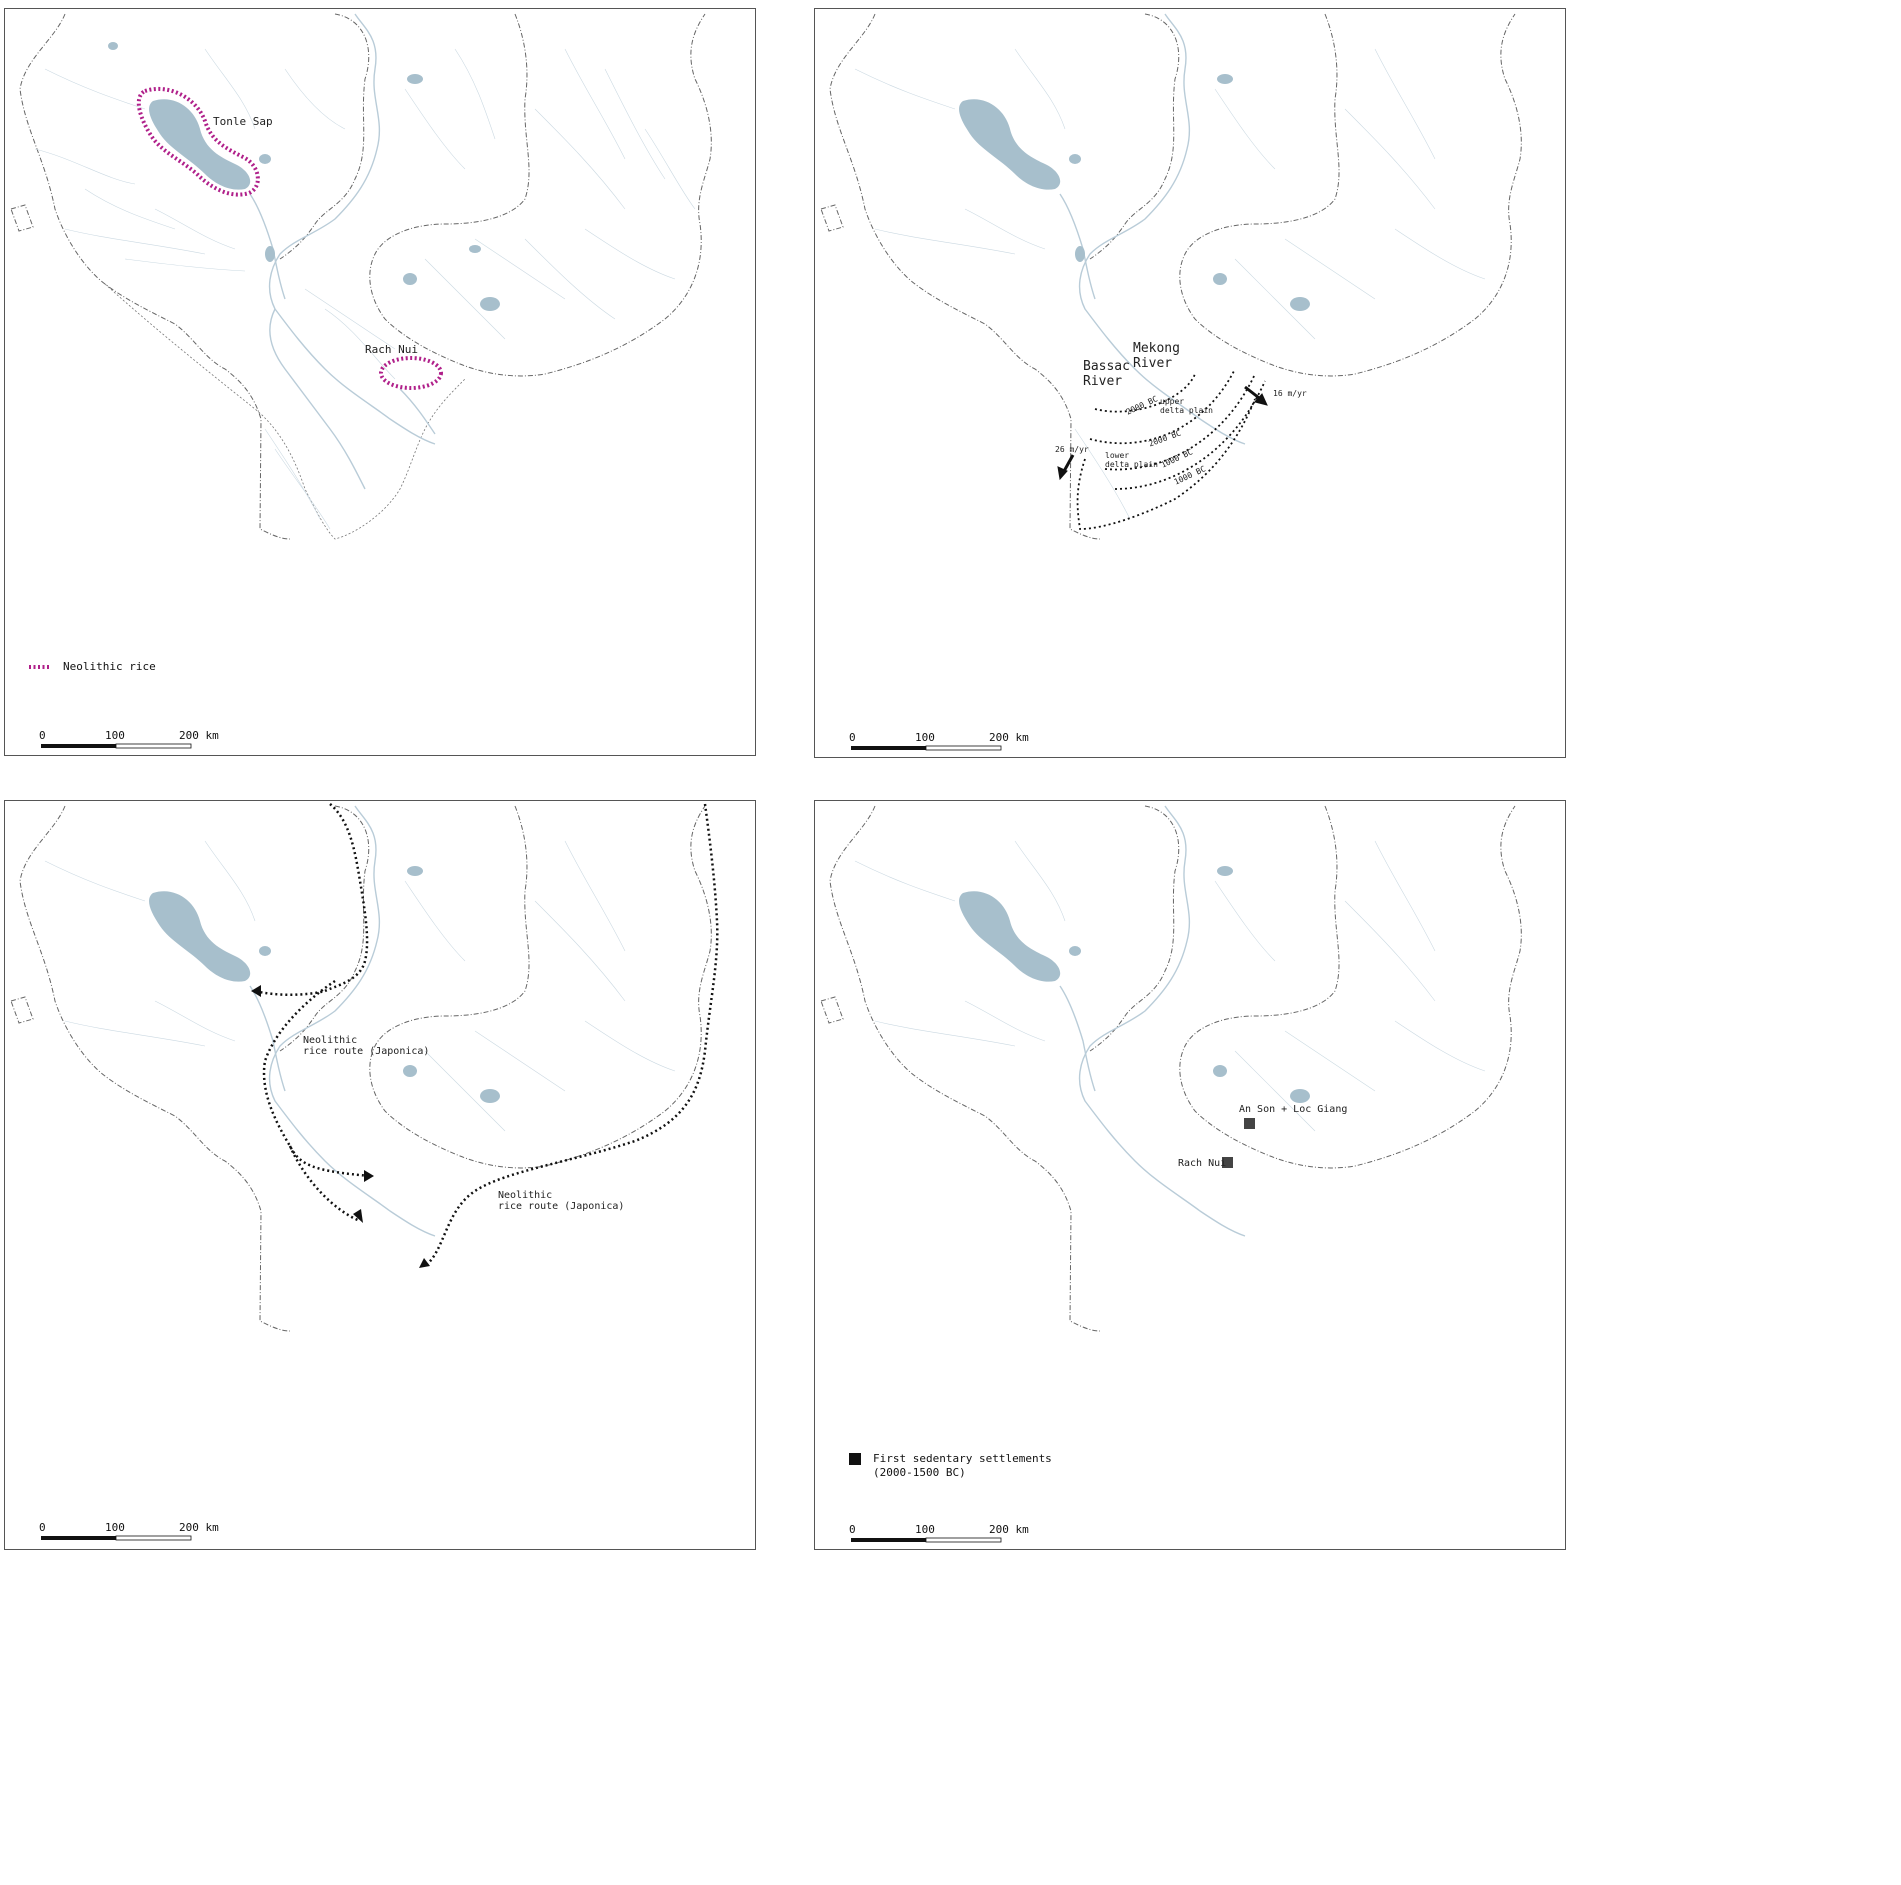 The width and height of the screenshot is (1901, 1885). What do you see at coordinates (1227, 1162) in the screenshot?
I see `settlement-rach-nui` at bounding box center [1227, 1162].